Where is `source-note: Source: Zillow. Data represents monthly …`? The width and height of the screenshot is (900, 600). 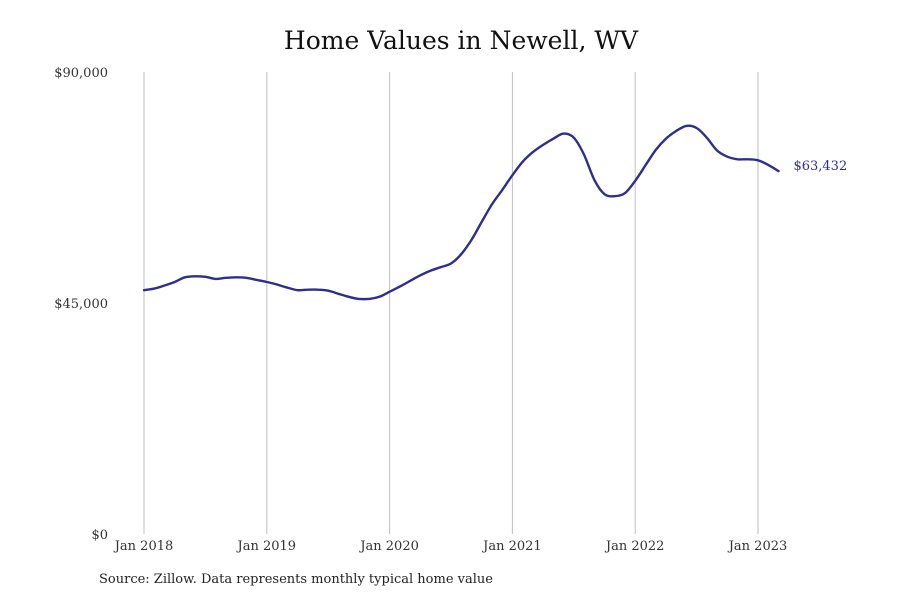
source-note: Source: Zillow. Data represents monthly … is located at coordinates (296, 579).